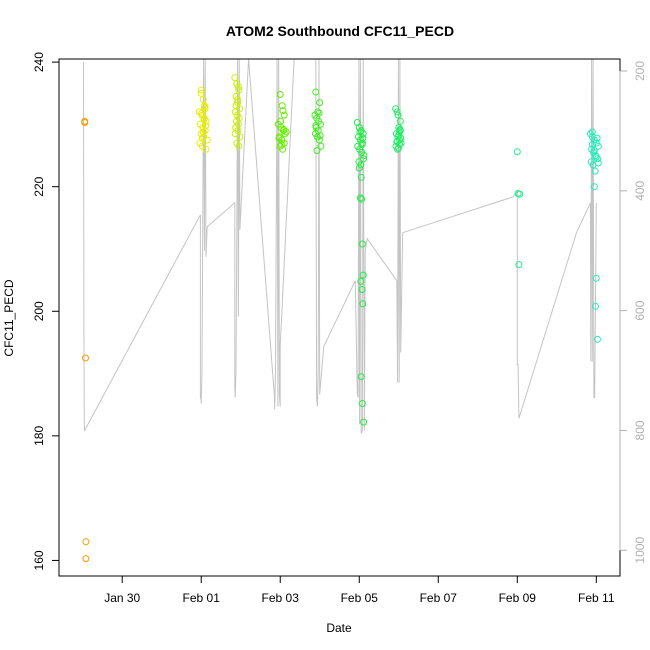 This screenshot has height=650, width=650. Describe the element at coordinates (339, 628) in the screenshot. I see `x-axis-label: Date` at that location.